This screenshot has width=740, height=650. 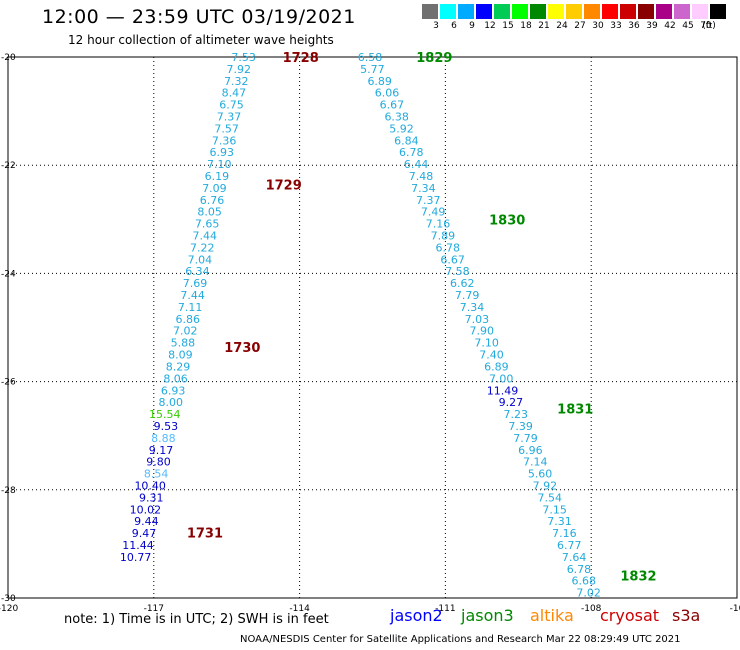 I want to click on swh-data-label: 11.49, so click(x=503, y=390).